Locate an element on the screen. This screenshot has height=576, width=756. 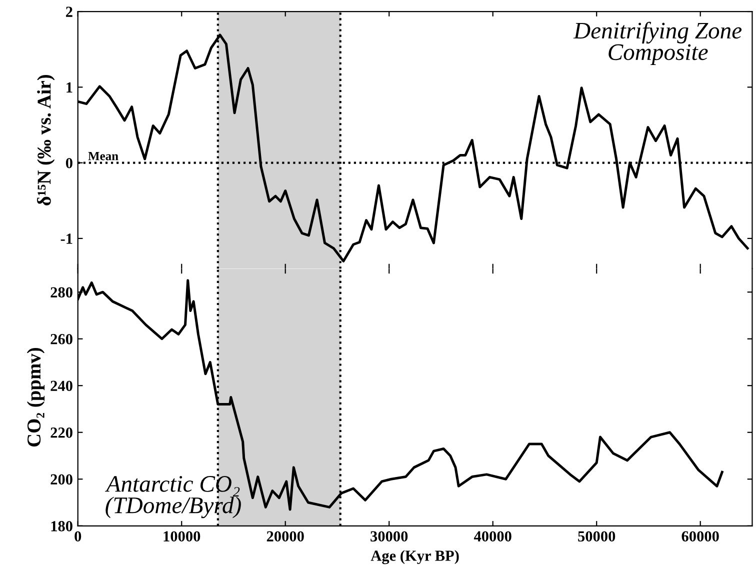
x-tick-label: 20000 is located at coordinates (285, 536).